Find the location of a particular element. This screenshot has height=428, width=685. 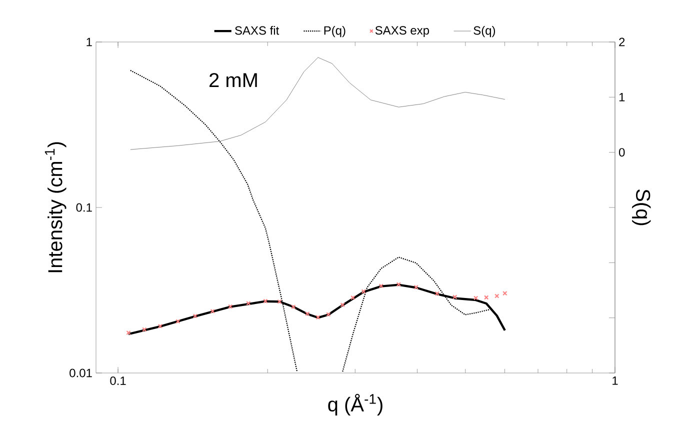

y-tick-label: 0.1 is located at coordinates (84, 207).